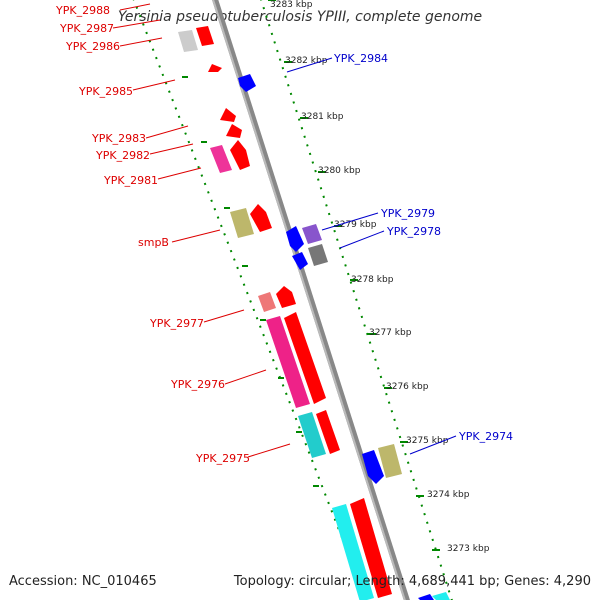 The width and height of the screenshot is (600, 600). What do you see at coordinates (355, 225) in the screenshot?
I see `tick-label: 3279 kbp` at bounding box center [355, 225].